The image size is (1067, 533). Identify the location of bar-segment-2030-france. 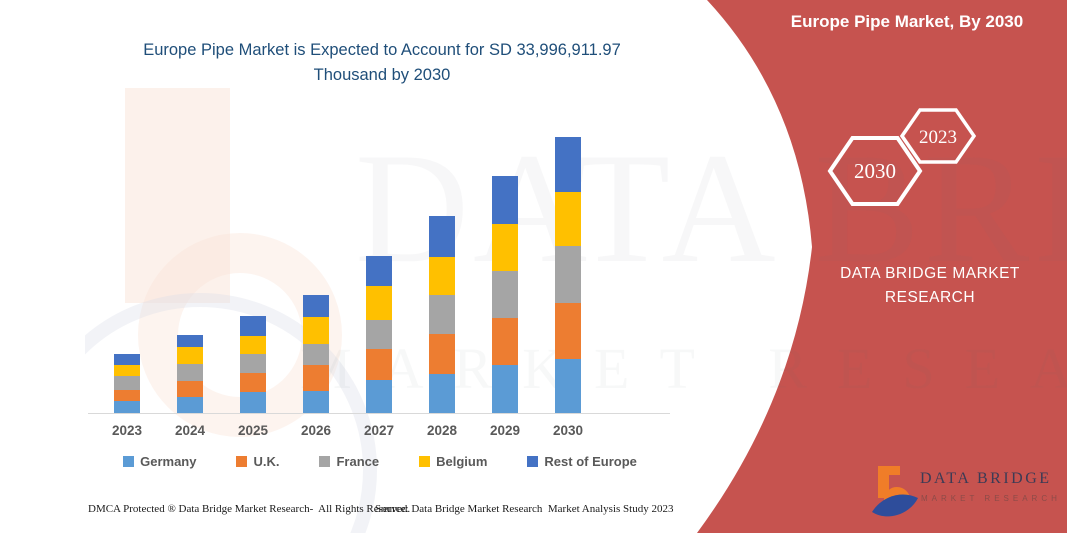
(568, 274).